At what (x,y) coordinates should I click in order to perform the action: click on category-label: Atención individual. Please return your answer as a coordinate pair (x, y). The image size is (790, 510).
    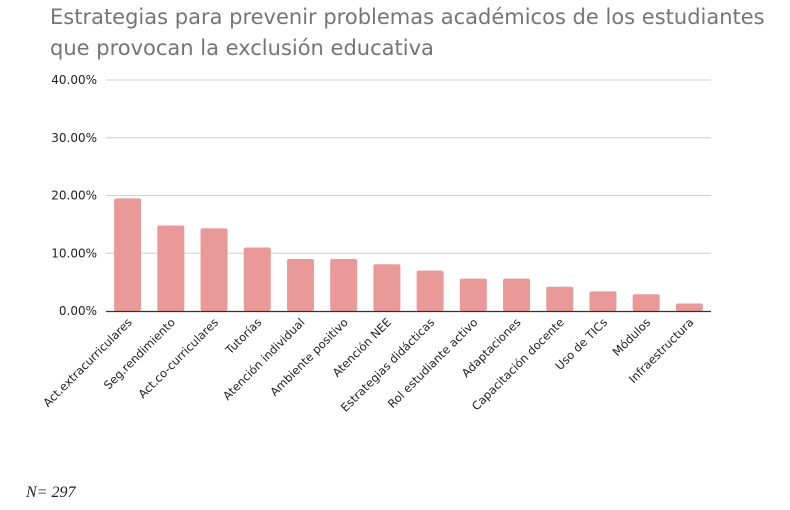
    Looking at the image, I should click on (264, 359).